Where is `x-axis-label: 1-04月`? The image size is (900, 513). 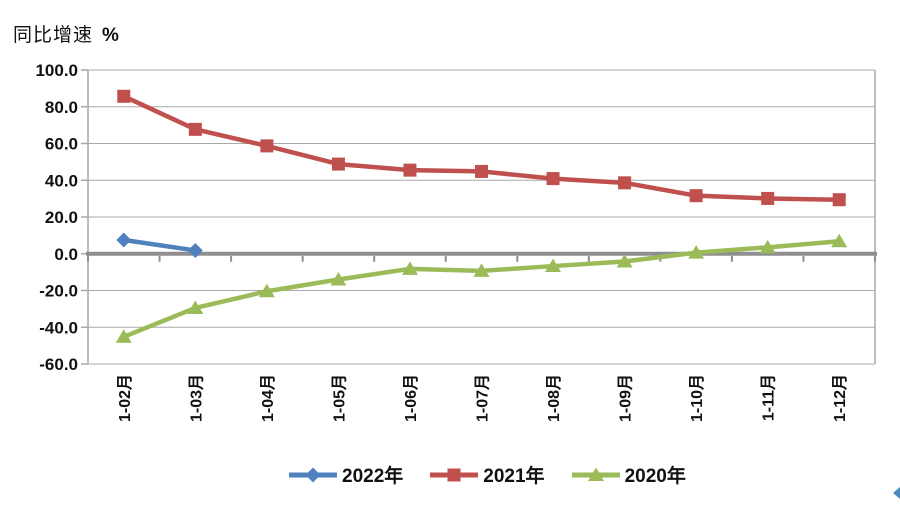
x-axis-label: 1-04月 is located at coordinates (268, 398).